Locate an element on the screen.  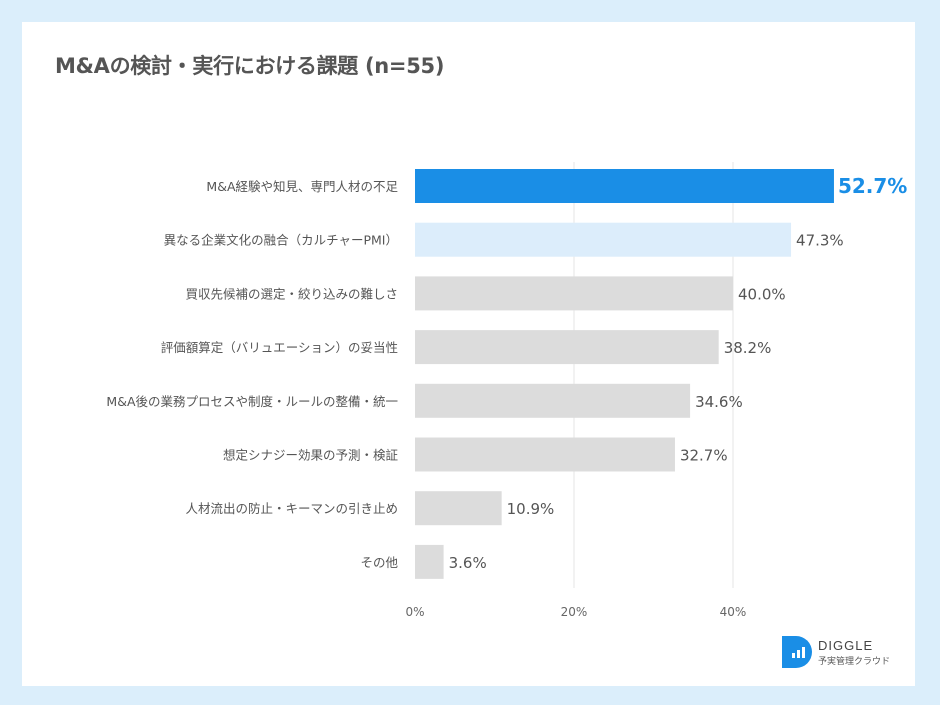
category-label: M&A後の業務プロセスや制度・ルールの整備・統一 is located at coordinates (252, 401).